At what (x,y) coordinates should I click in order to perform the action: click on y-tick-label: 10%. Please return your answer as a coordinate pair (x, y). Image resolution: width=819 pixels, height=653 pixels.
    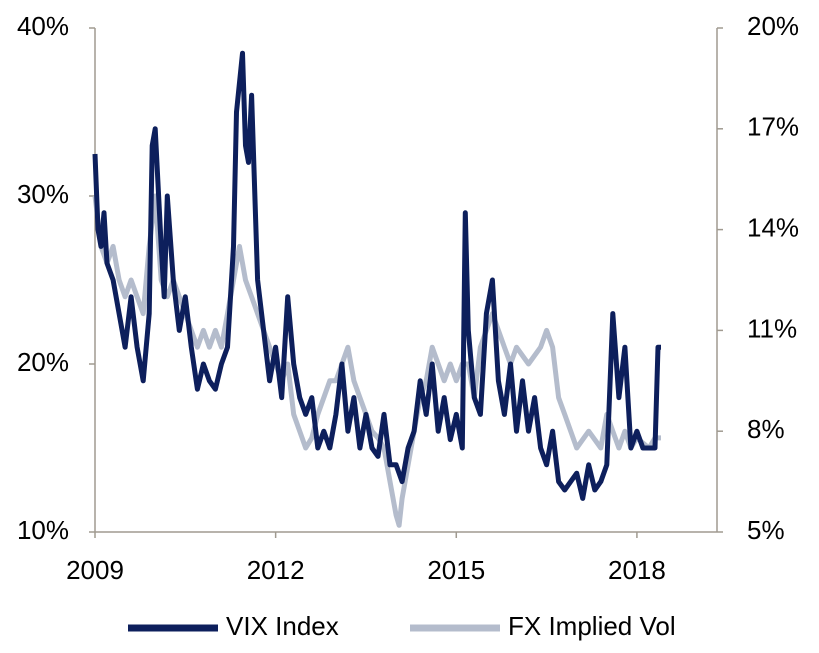
    Looking at the image, I should click on (43, 530).